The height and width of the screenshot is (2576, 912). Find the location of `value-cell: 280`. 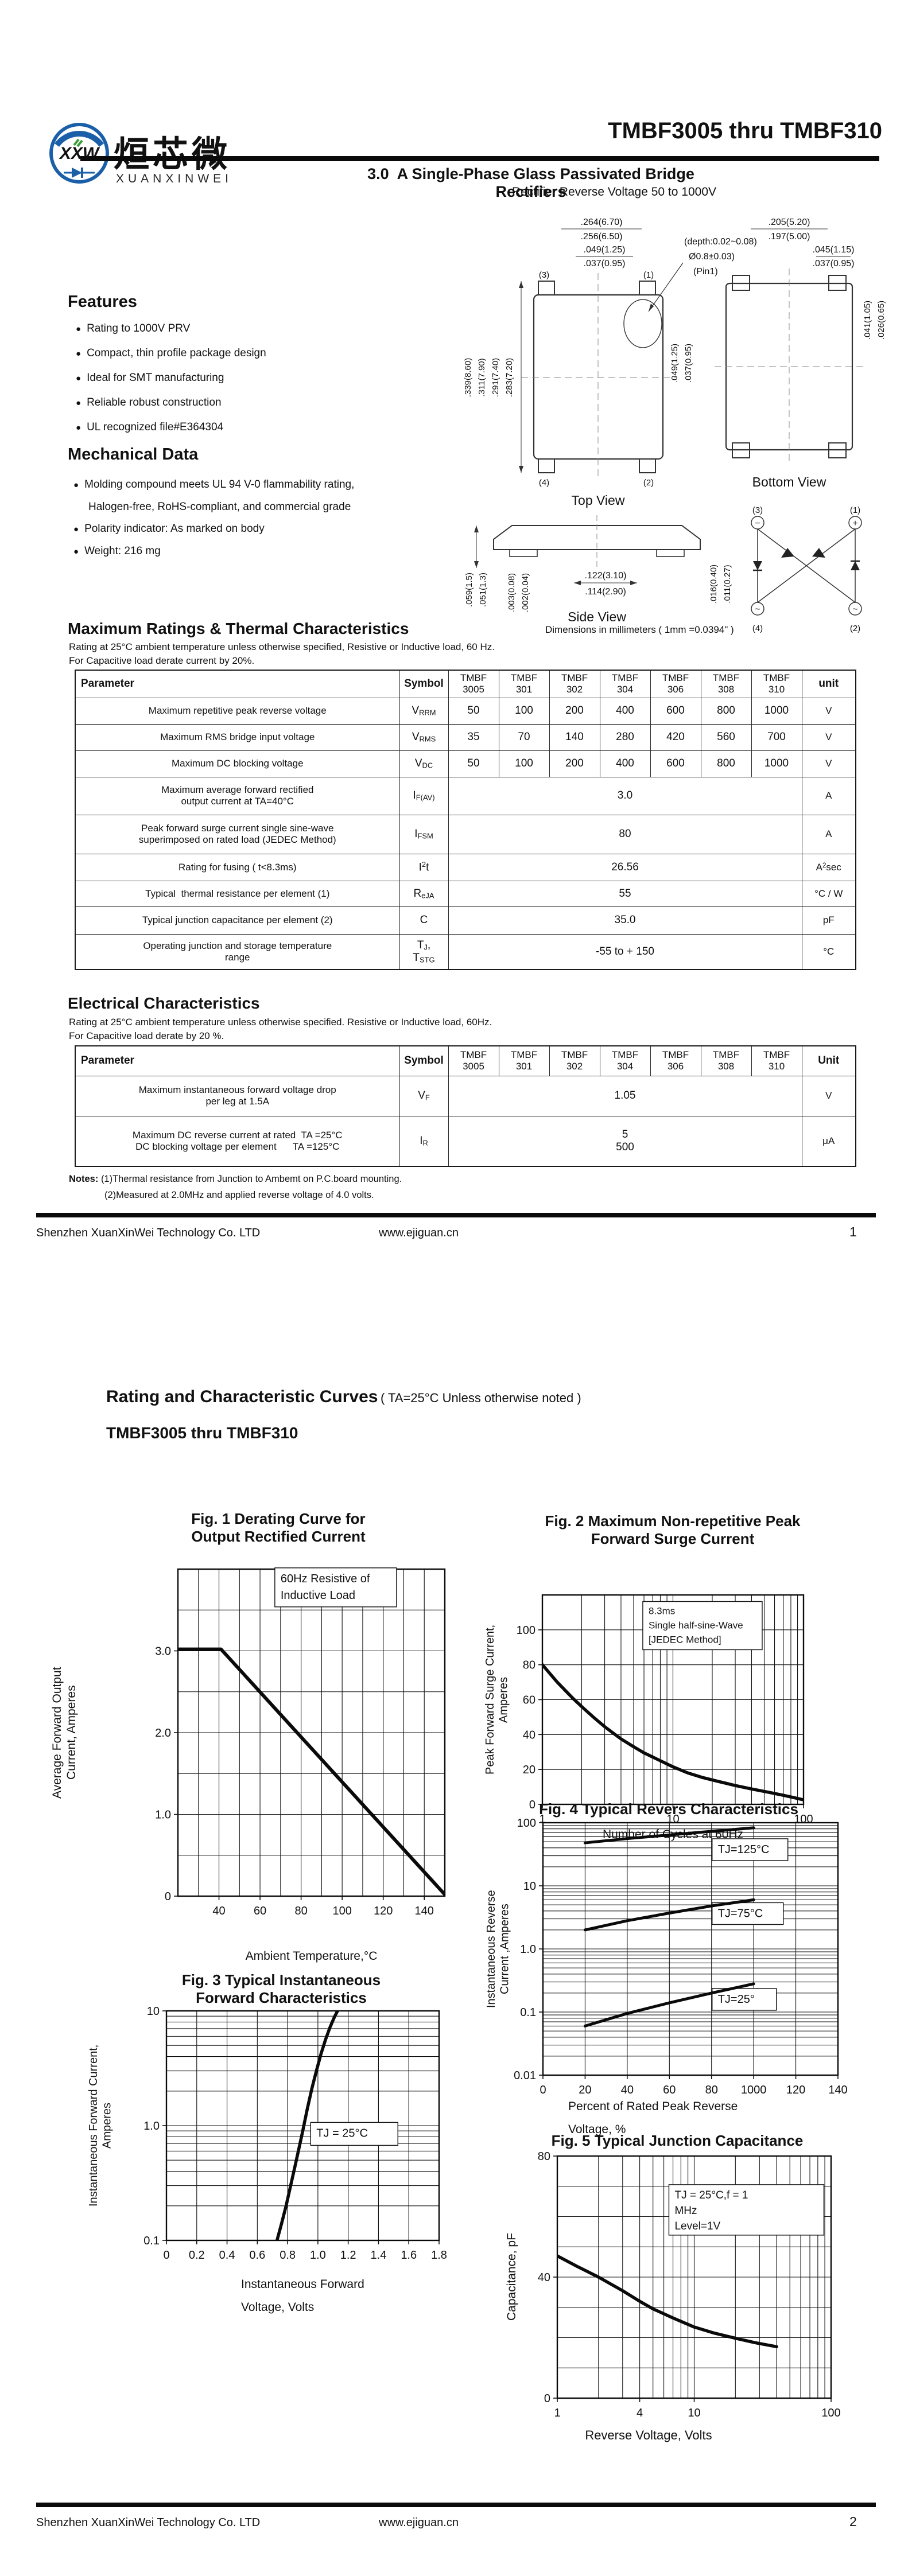

value-cell: 280 is located at coordinates (625, 737).